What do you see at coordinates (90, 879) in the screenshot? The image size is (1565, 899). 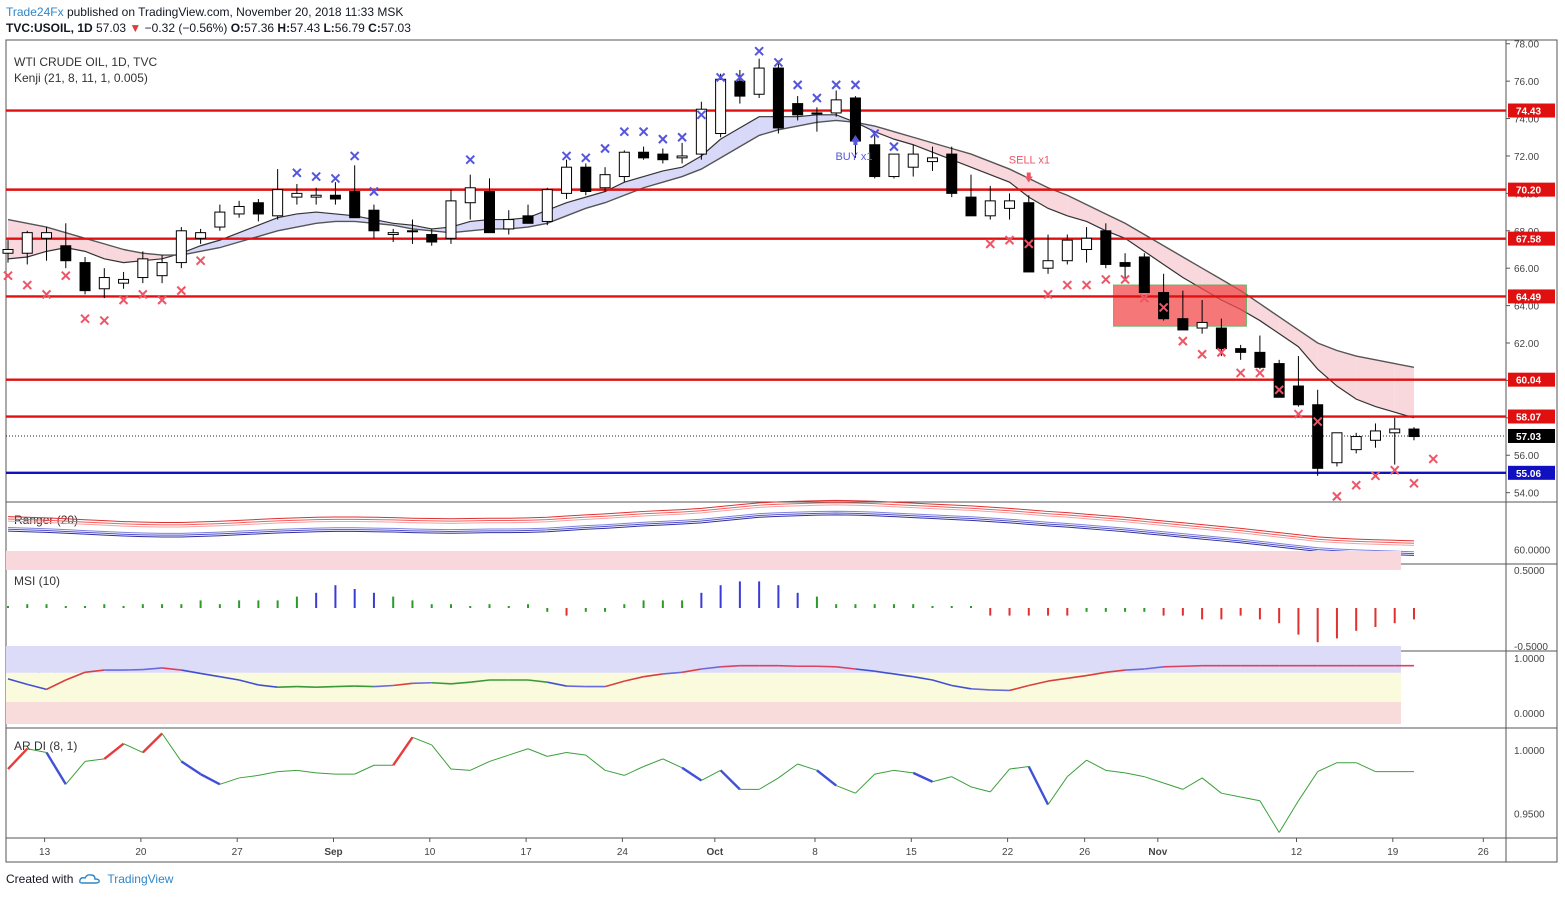 I see `tradingview-cloud-icon` at bounding box center [90, 879].